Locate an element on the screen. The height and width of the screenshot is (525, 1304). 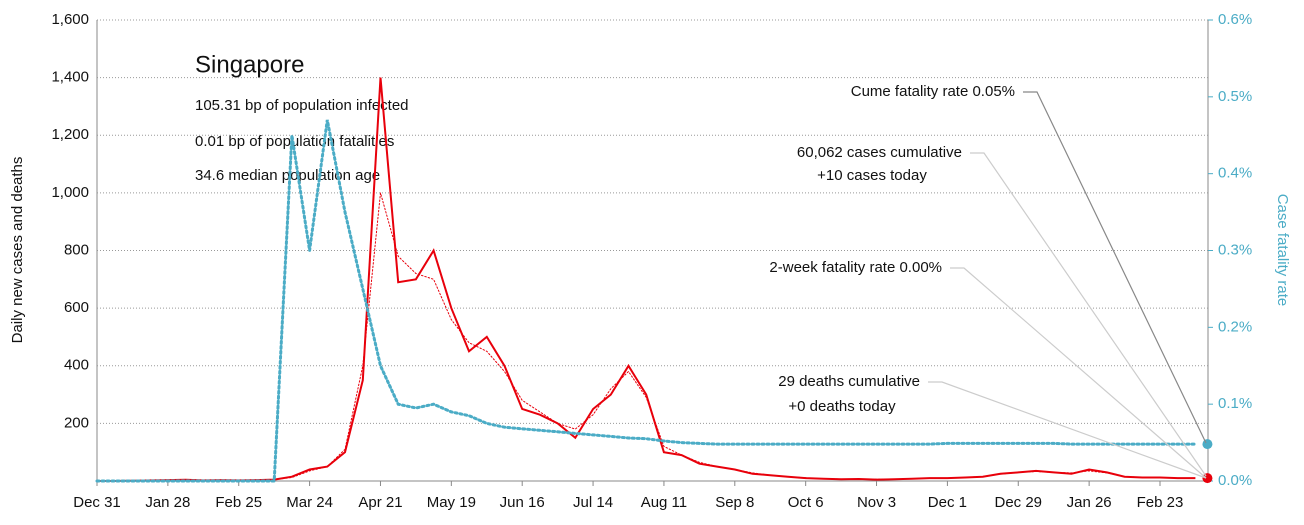
chart-title: Singapore is located at coordinates (249, 64).